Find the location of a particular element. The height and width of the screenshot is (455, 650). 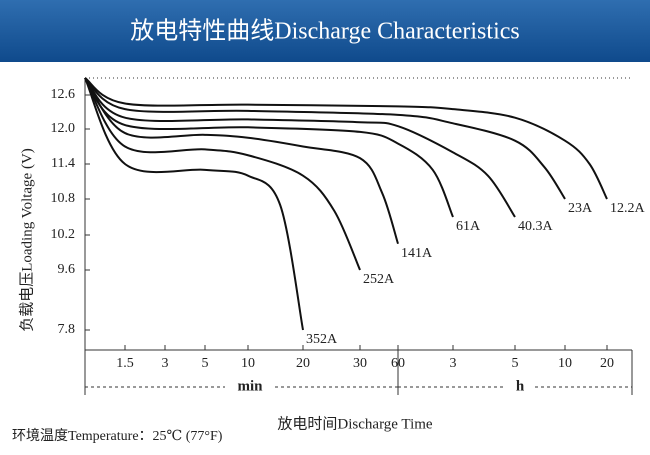

curve-label: 61A is located at coordinates (468, 226).